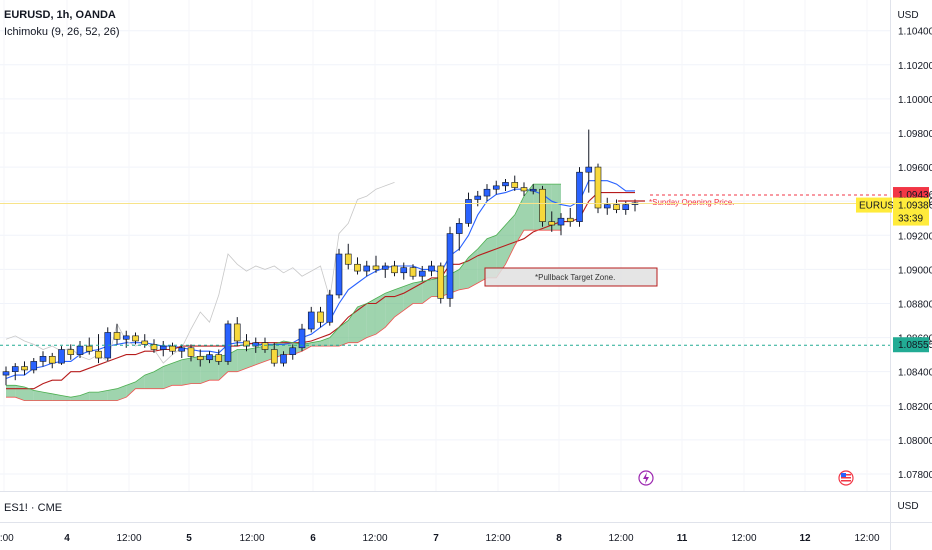  I want to click on svg-text: EURUSD, so click(880, 206).